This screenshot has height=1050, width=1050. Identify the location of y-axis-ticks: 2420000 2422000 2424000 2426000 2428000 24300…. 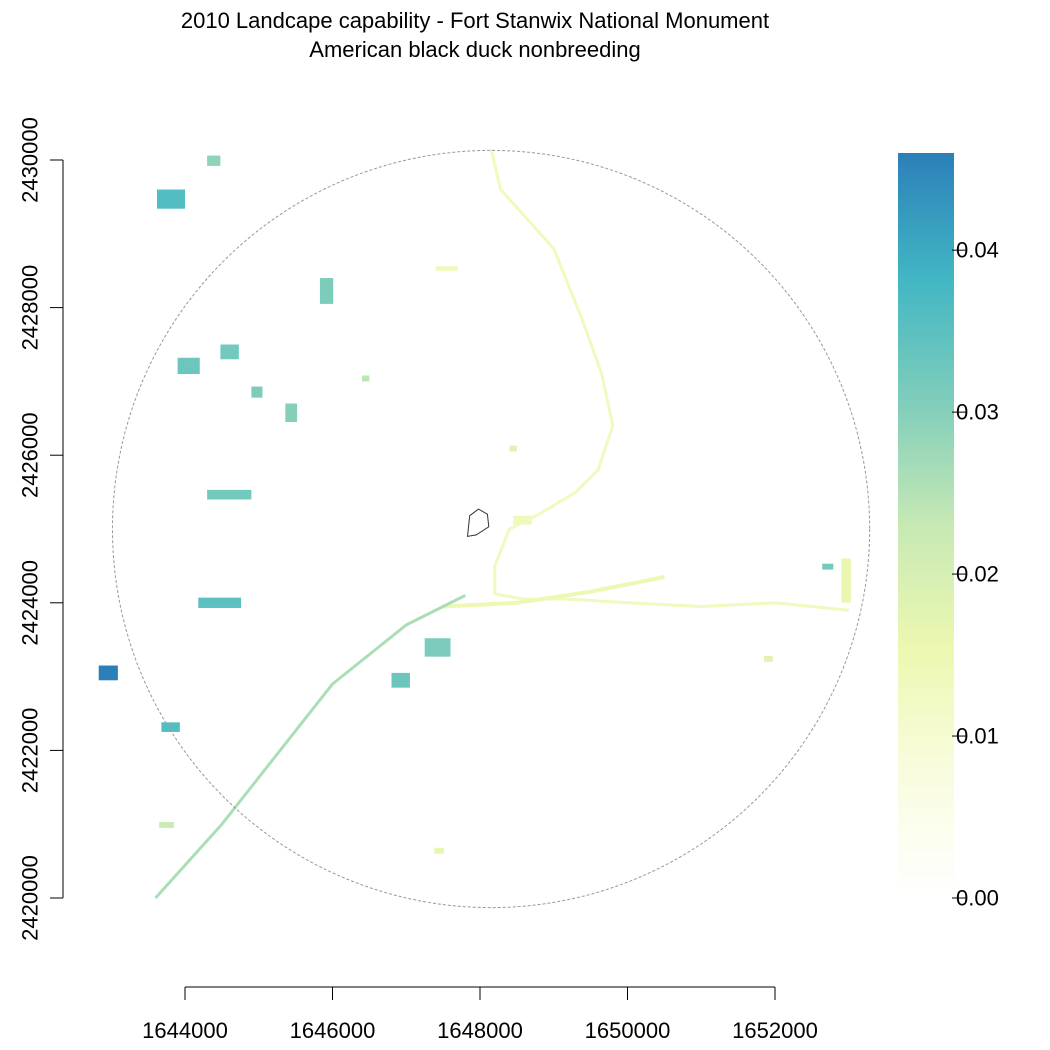
(40, 529).